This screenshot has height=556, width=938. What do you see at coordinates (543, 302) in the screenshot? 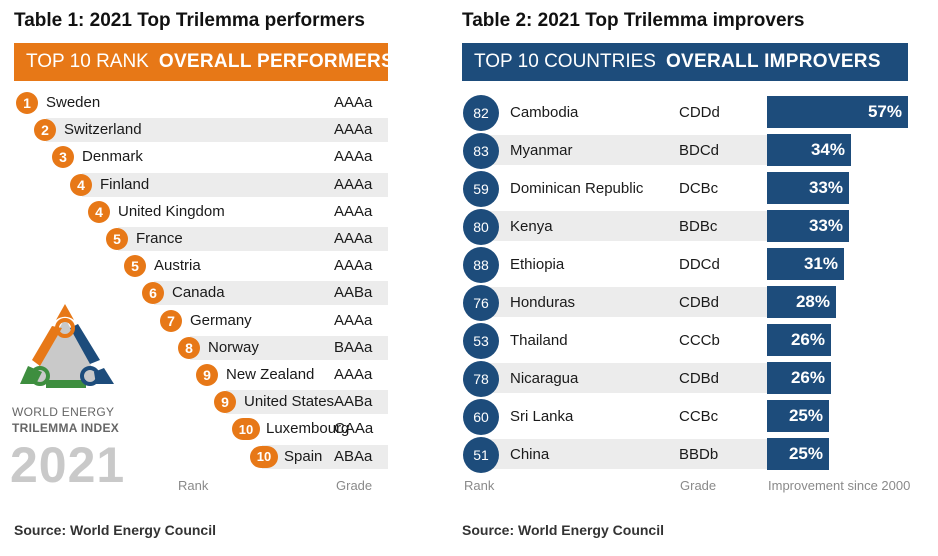
I see `country-name: Honduras` at bounding box center [543, 302].